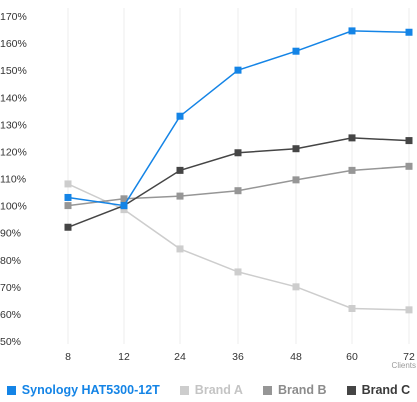 The height and width of the screenshot is (402, 417). What do you see at coordinates (10, 234) in the screenshot?
I see `y-tick-label: 90%` at bounding box center [10, 234].